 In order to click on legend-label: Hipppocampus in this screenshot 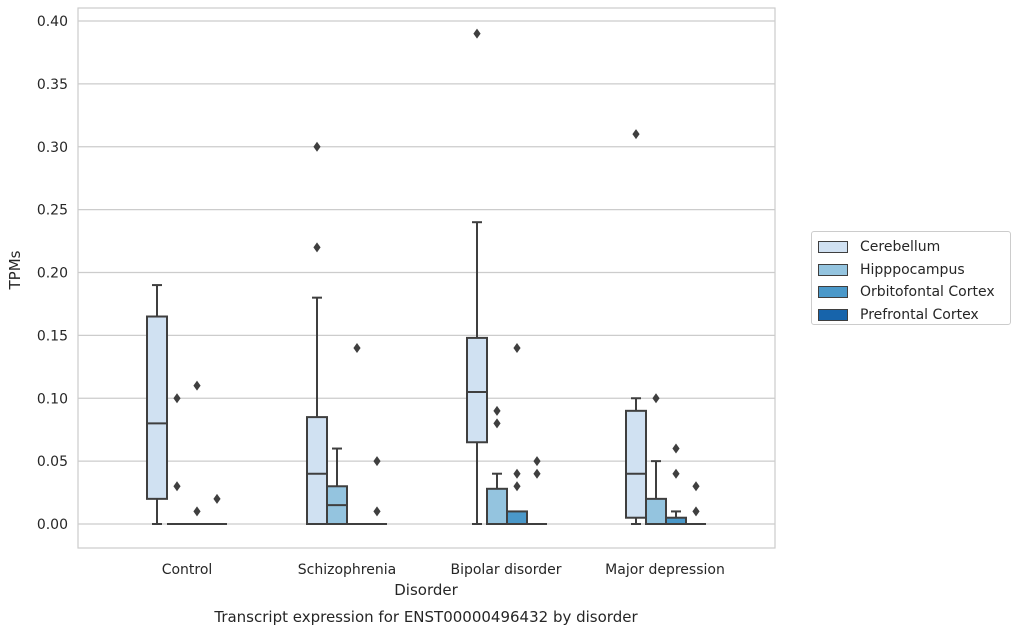, I will do `click(912, 269)`.